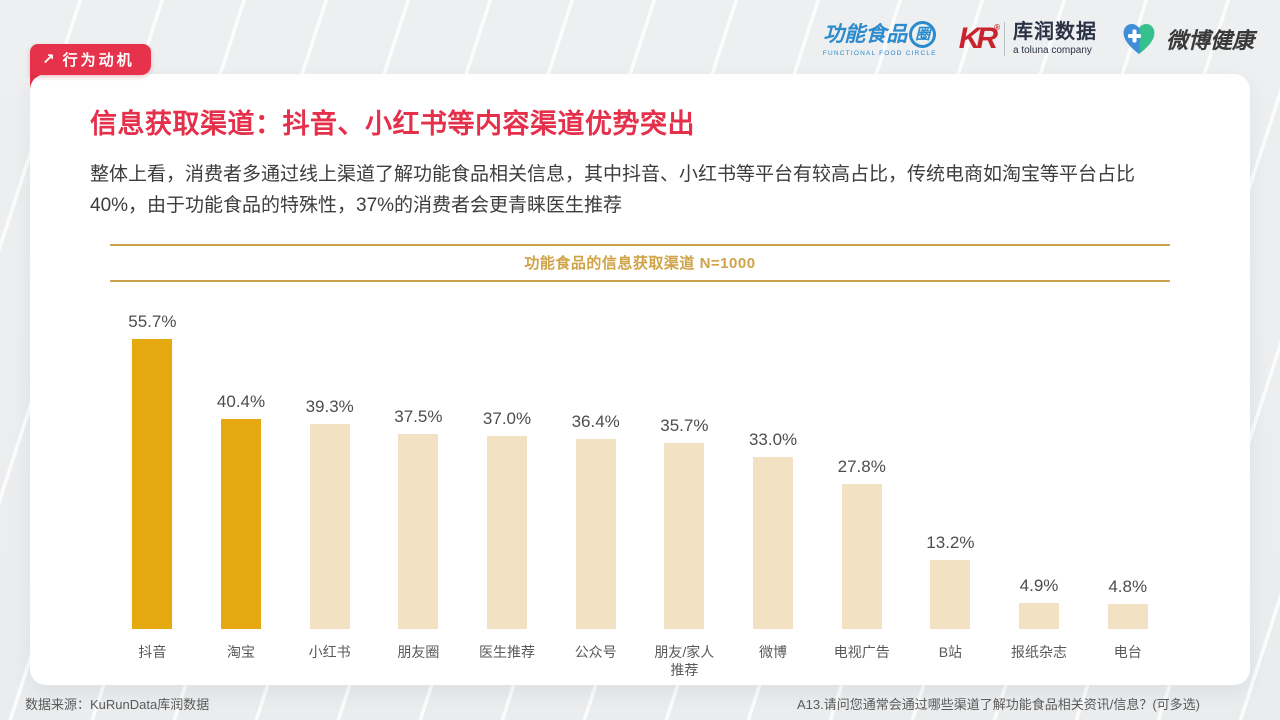 Image resolution: width=1280 pixels, height=720 pixels. Describe the element at coordinates (98, 60) in the screenshot. I see `section-badge-label: 行为动机` at that location.